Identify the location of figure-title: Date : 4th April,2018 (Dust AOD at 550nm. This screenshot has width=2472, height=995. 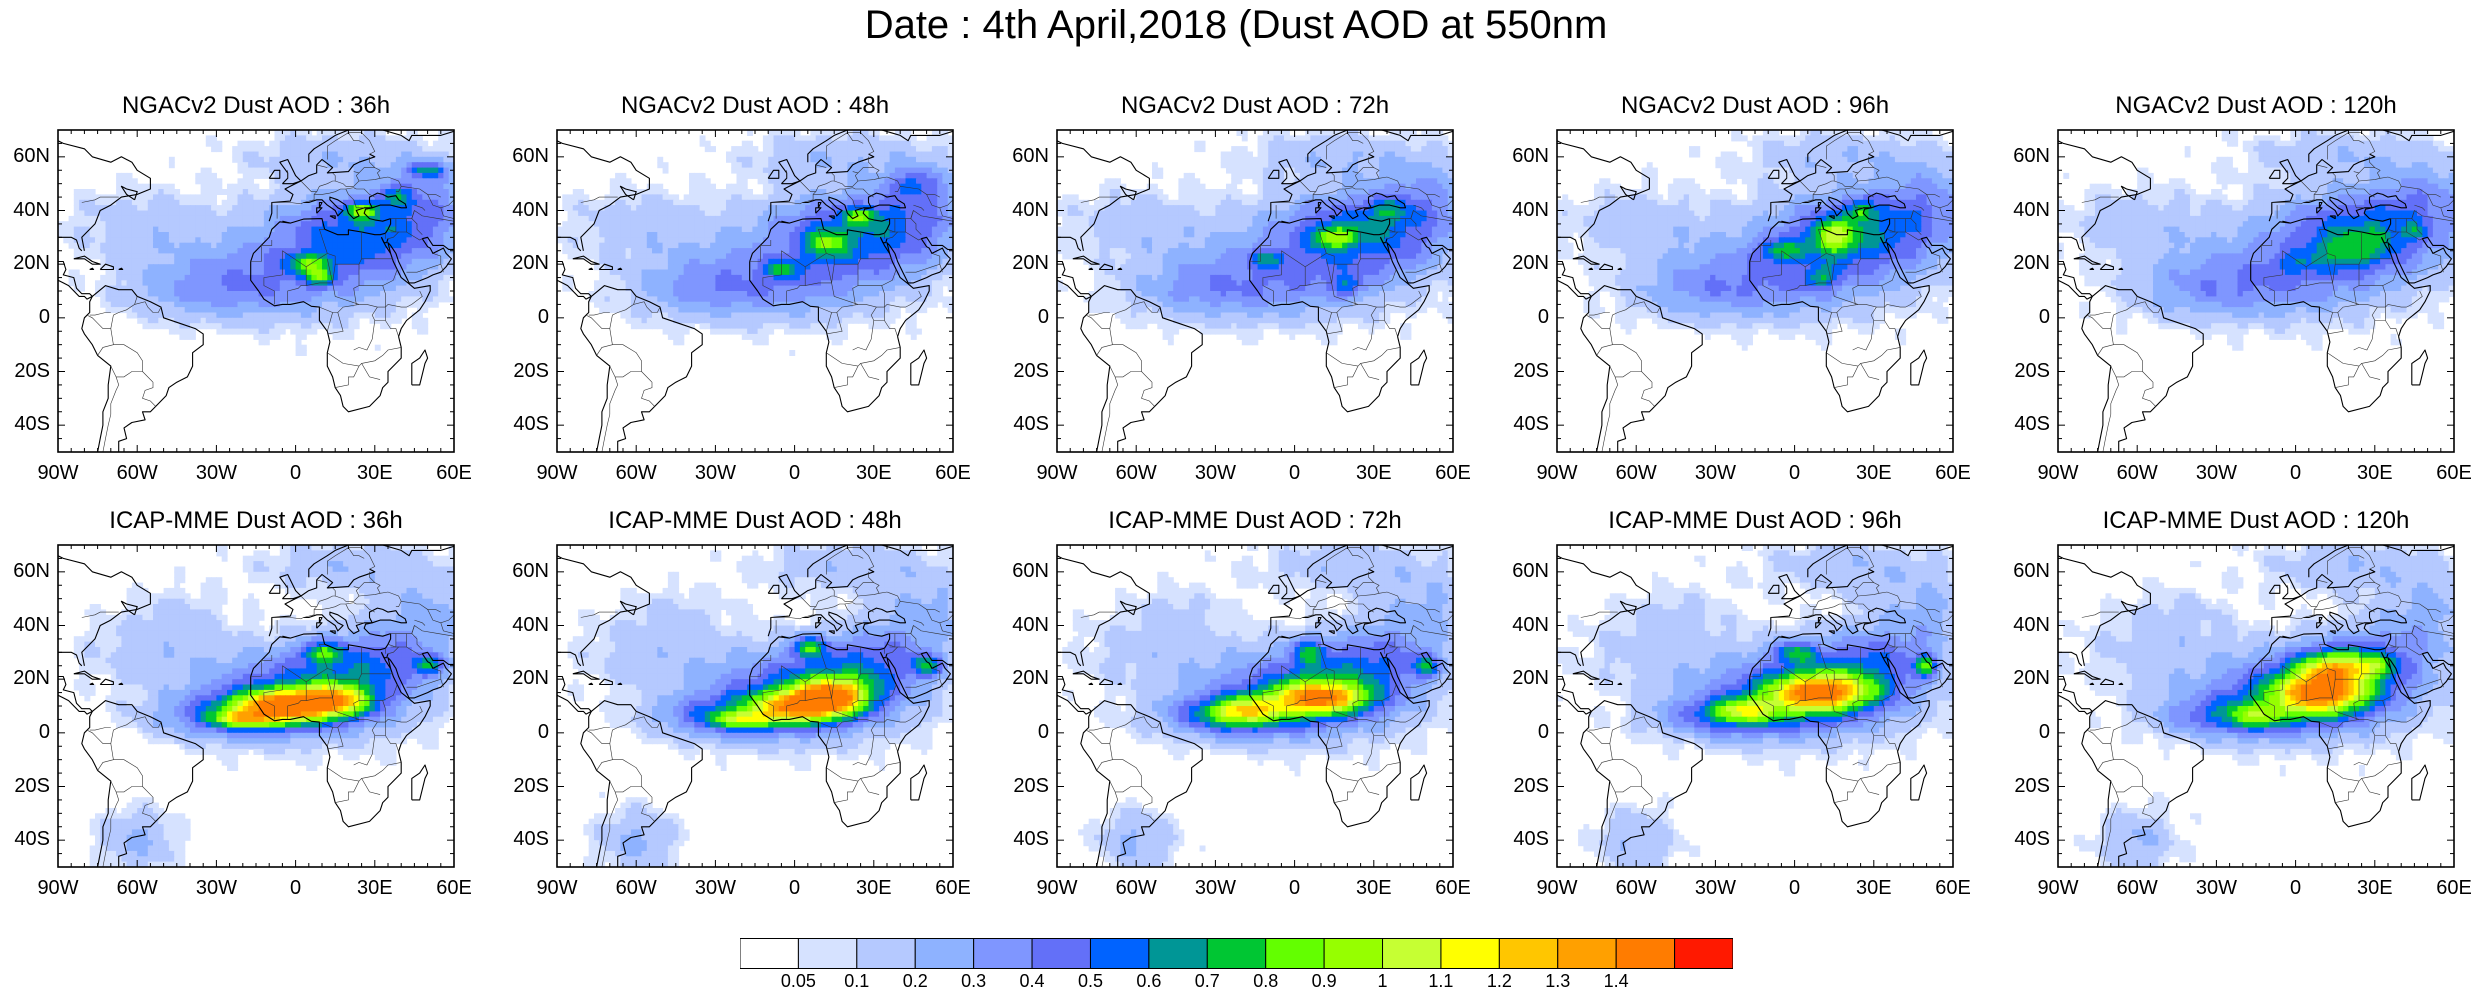
(1236, 25).